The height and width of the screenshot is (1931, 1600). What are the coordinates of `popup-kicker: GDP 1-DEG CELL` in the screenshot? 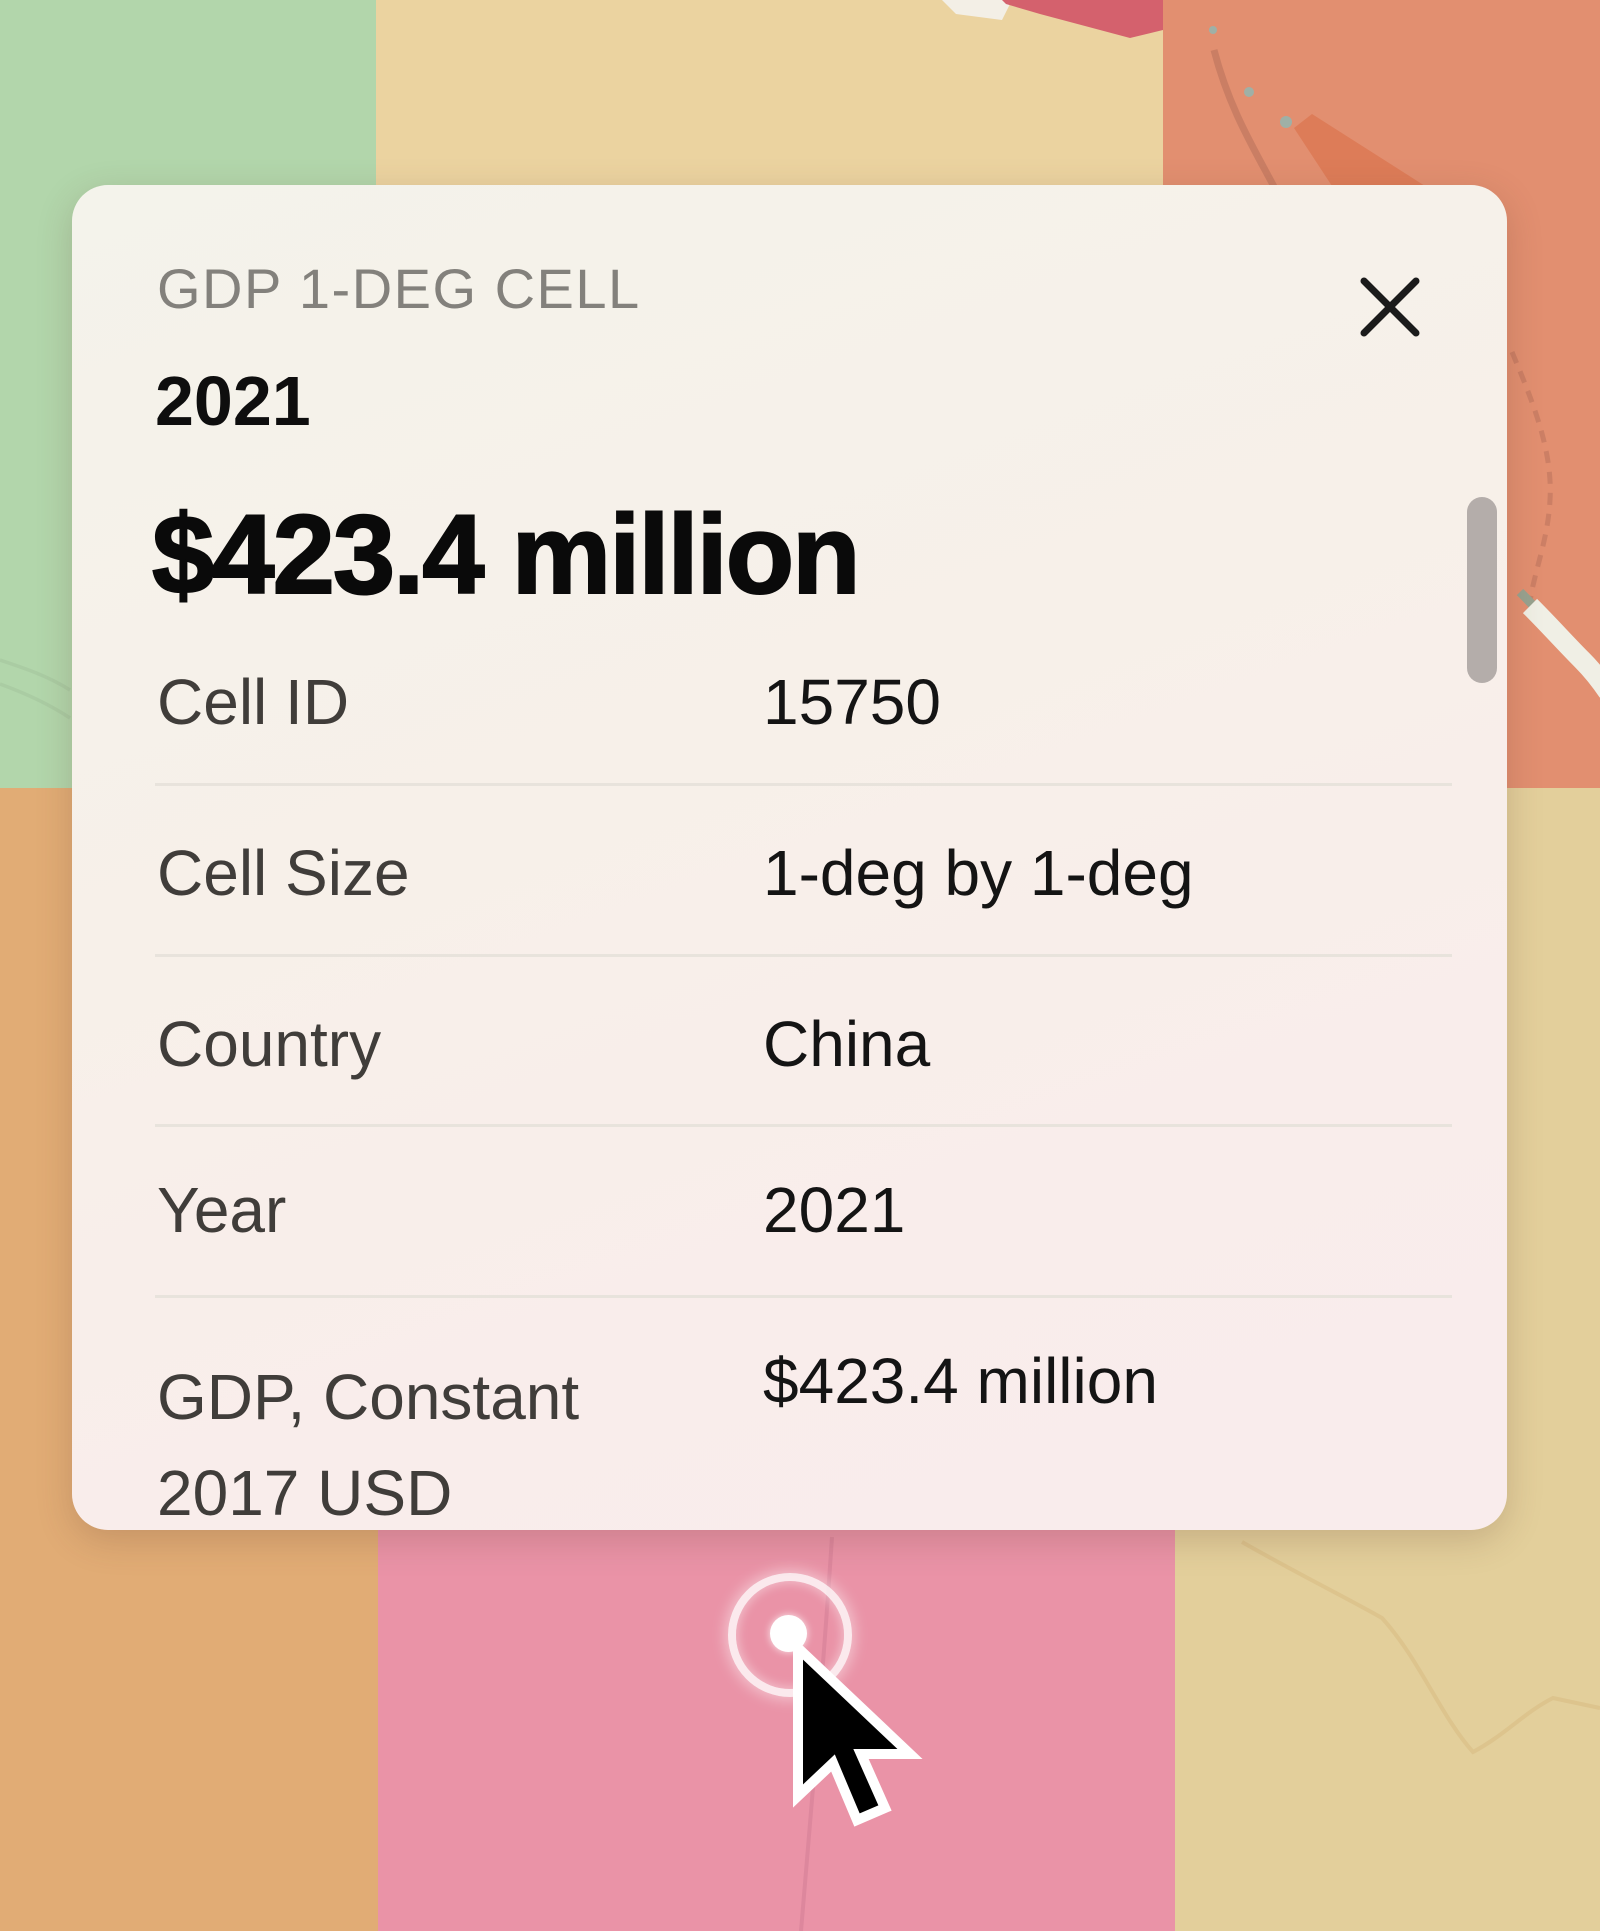 It's located at (399, 288).